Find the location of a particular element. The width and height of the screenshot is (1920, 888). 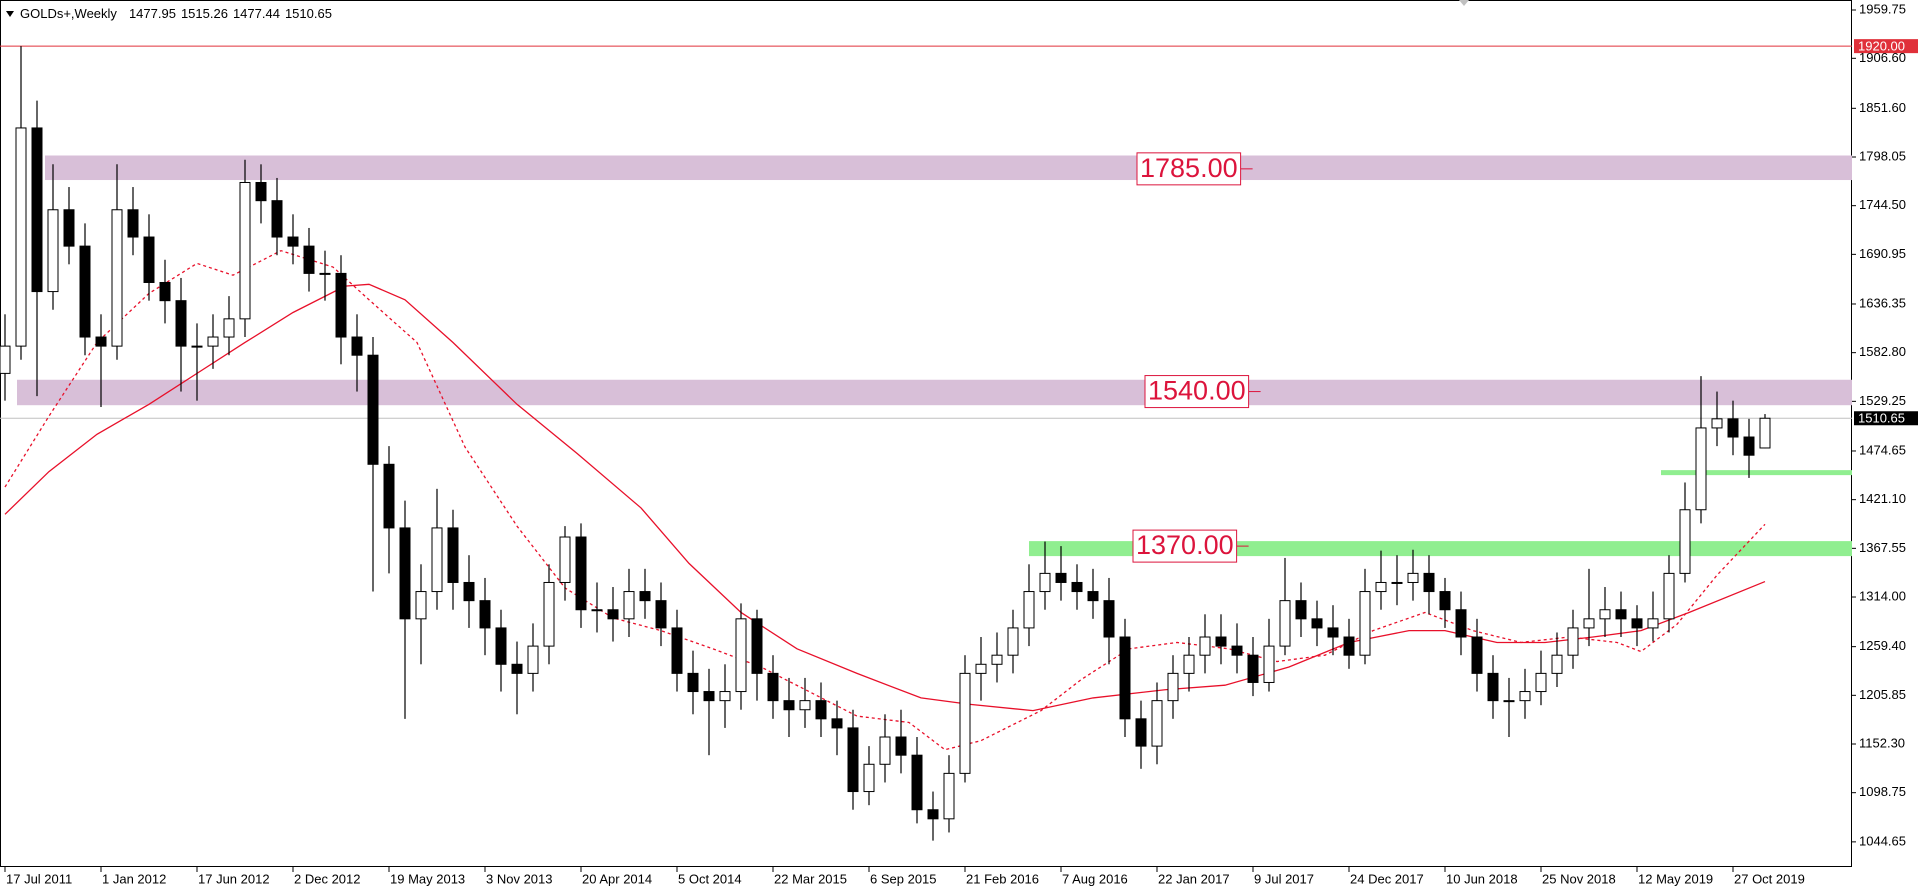

level-tag-label: 1920.00 is located at coordinates (1881, 46).